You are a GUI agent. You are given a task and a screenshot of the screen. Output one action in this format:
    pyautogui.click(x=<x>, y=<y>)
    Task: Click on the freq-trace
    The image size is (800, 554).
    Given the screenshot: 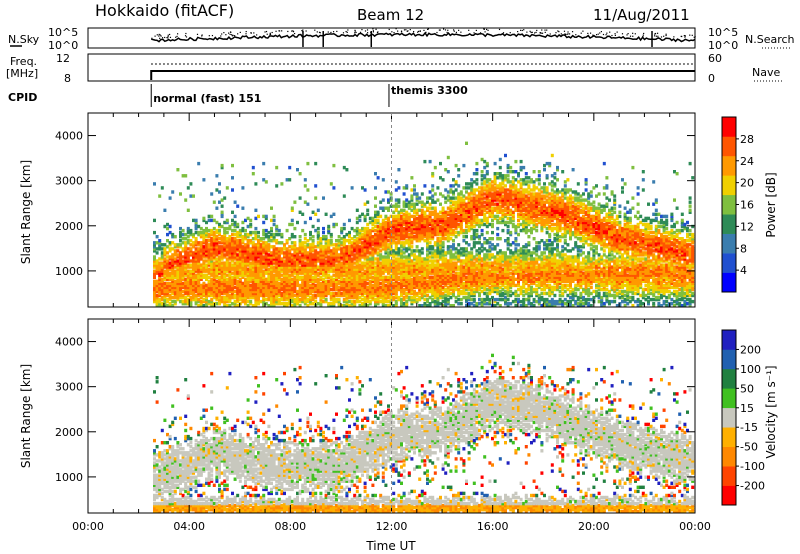 What is the action you would take?
    pyautogui.click(x=422, y=71)
    